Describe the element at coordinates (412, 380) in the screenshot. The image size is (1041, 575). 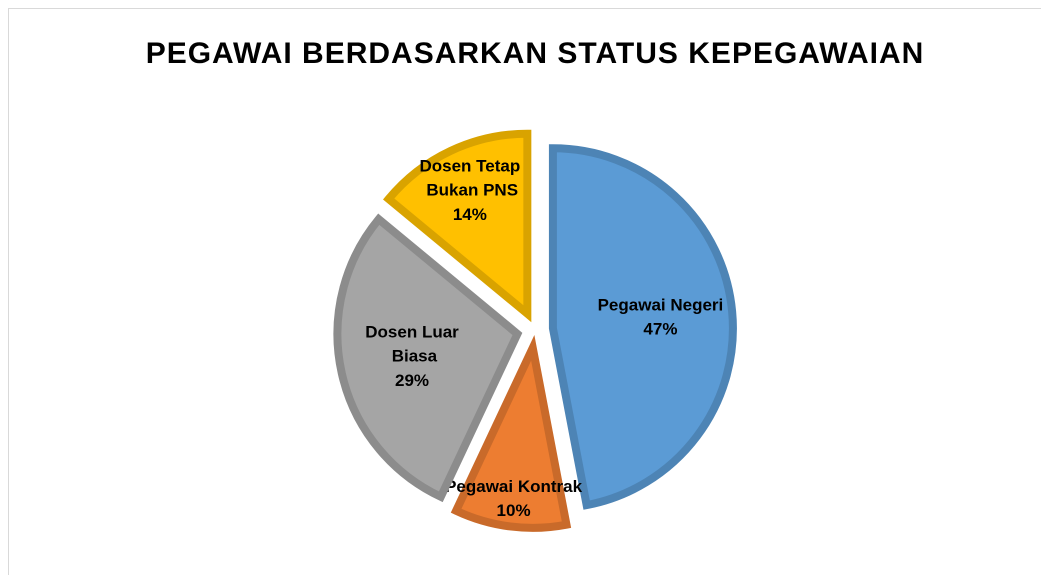
I see `slice-value-label: 29%` at that location.